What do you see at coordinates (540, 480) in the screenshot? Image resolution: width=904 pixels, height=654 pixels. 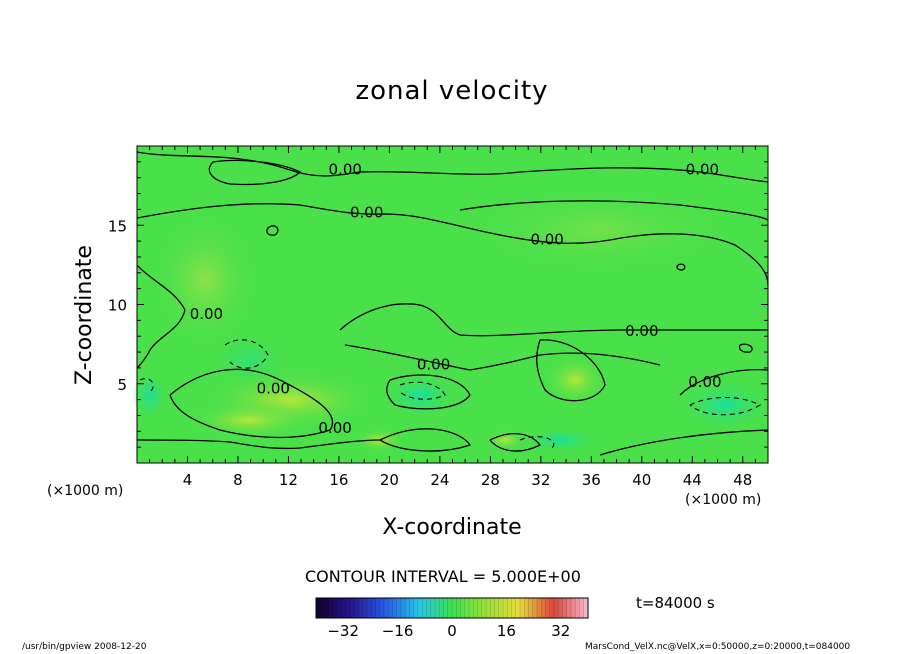 I see `x-tick-label: 32` at bounding box center [540, 480].